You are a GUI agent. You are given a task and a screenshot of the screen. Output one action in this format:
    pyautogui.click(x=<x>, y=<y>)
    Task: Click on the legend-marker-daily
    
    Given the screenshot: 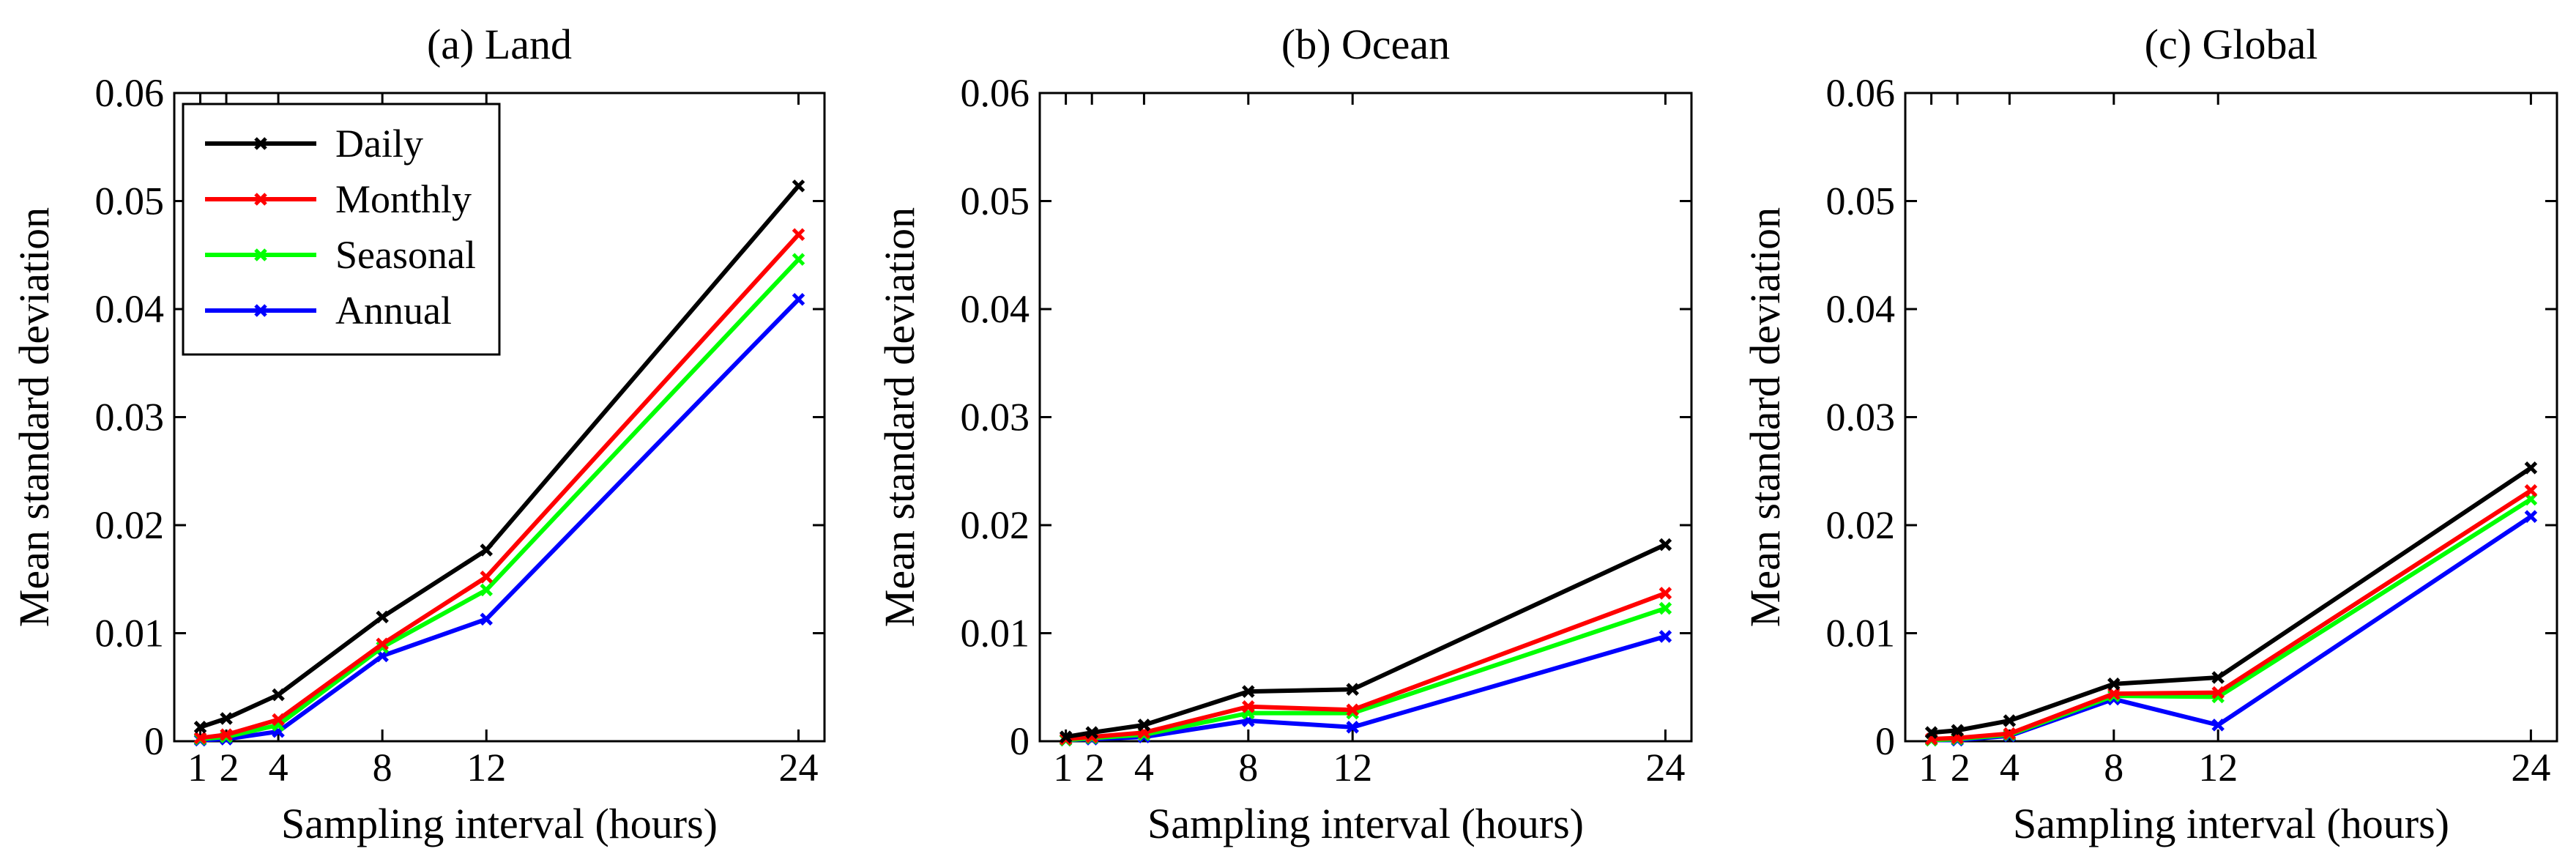 What is the action you would take?
    pyautogui.click(x=260, y=143)
    